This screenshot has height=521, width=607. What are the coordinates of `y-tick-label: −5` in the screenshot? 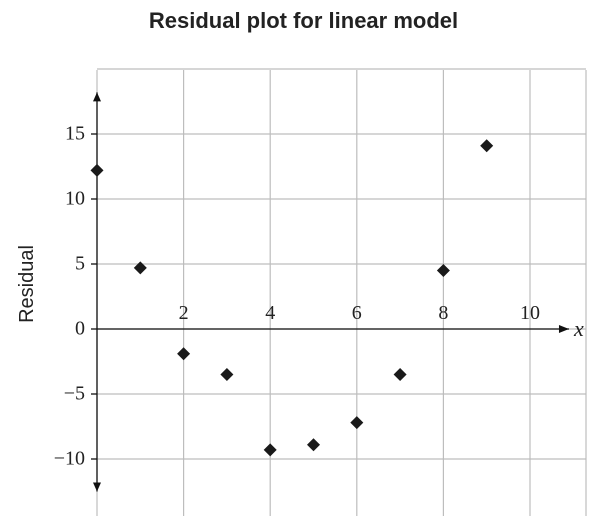 It's located at (74, 394).